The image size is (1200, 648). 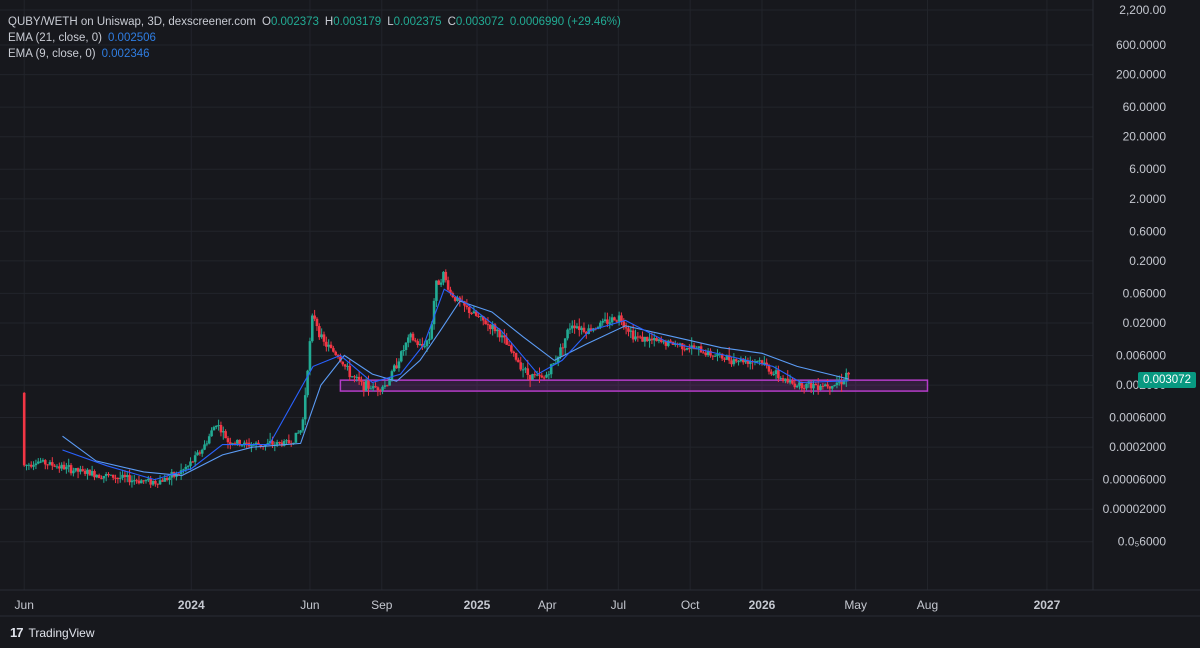 What do you see at coordinates (1135, 480) in the screenshot?
I see `y-tick-label: 0.00006000` at bounding box center [1135, 480].